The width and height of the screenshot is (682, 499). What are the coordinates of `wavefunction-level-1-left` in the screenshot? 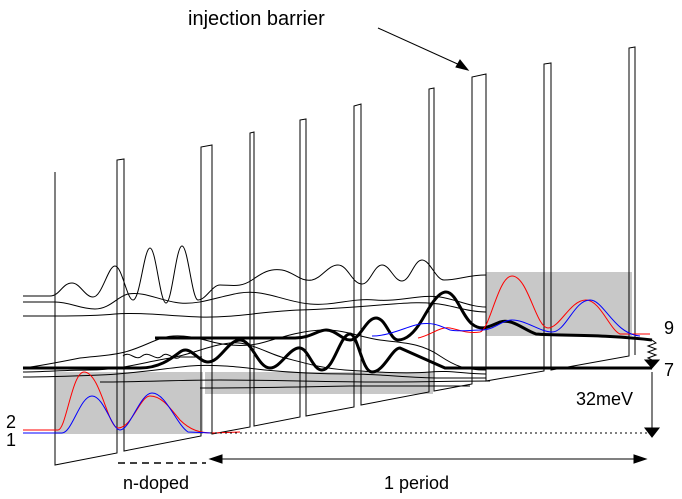 It's located at (118, 413).